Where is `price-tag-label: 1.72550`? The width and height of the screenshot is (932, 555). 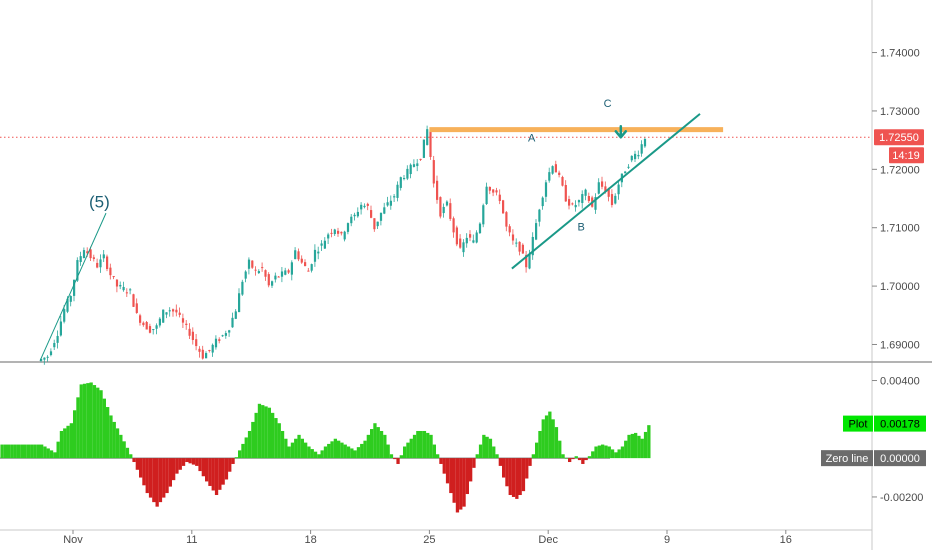
price-tag-label: 1.72550 is located at coordinates (899, 138).